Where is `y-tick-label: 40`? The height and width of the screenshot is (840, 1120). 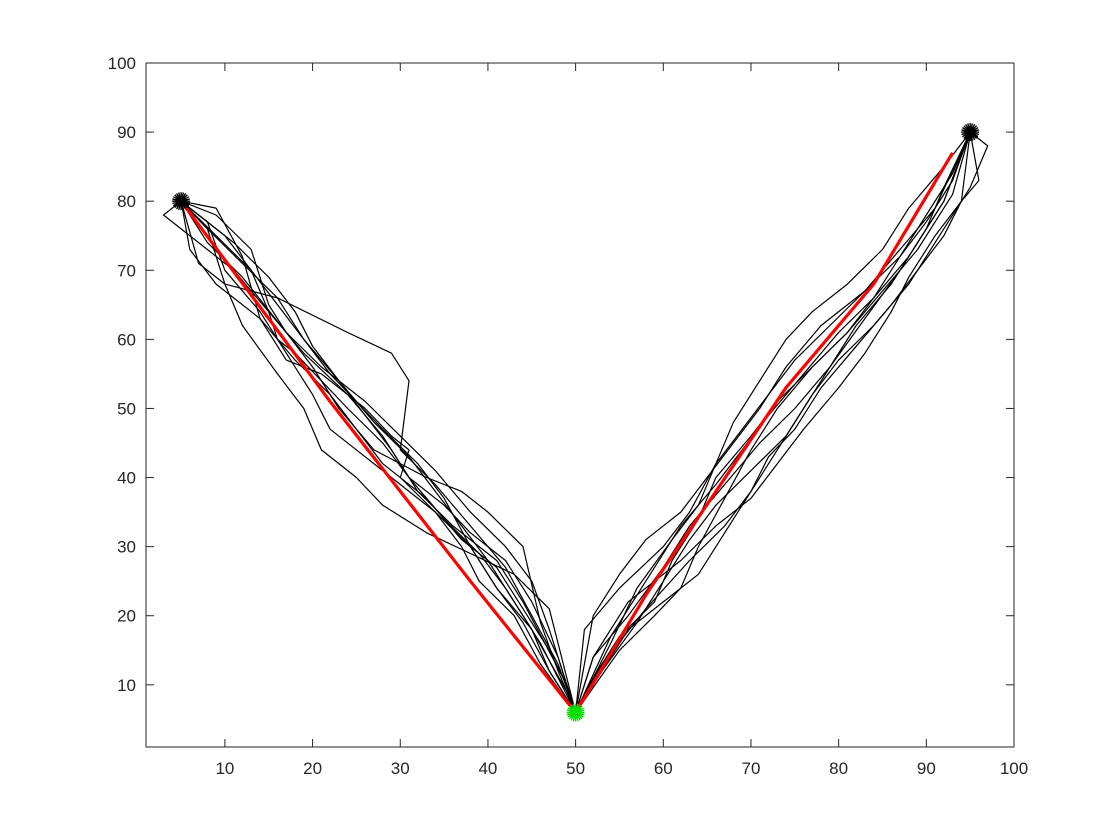
y-tick-label: 40 is located at coordinates (126, 478).